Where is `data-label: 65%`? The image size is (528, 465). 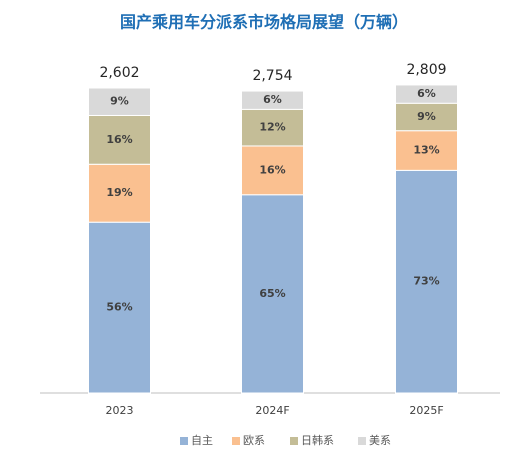
data-label: 65% is located at coordinates (272, 293).